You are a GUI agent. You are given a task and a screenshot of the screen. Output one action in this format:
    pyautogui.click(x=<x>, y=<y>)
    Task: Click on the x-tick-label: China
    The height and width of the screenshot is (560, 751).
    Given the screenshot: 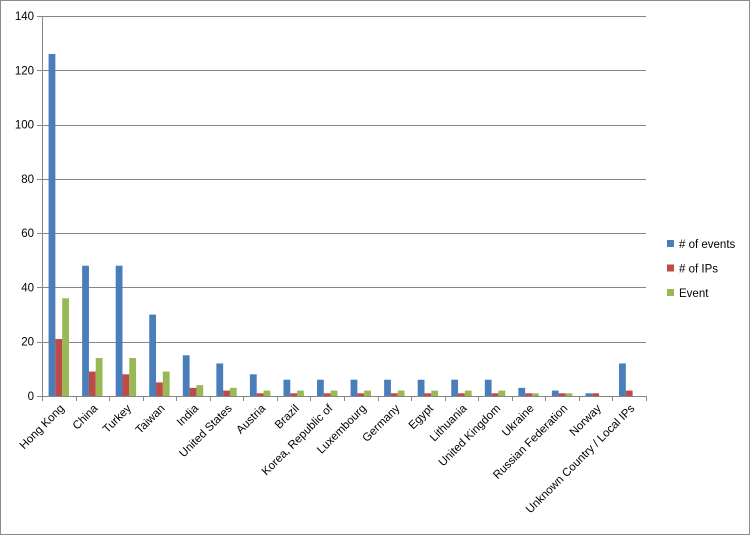 What is the action you would take?
    pyautogui.click(x=86, y=417)
    